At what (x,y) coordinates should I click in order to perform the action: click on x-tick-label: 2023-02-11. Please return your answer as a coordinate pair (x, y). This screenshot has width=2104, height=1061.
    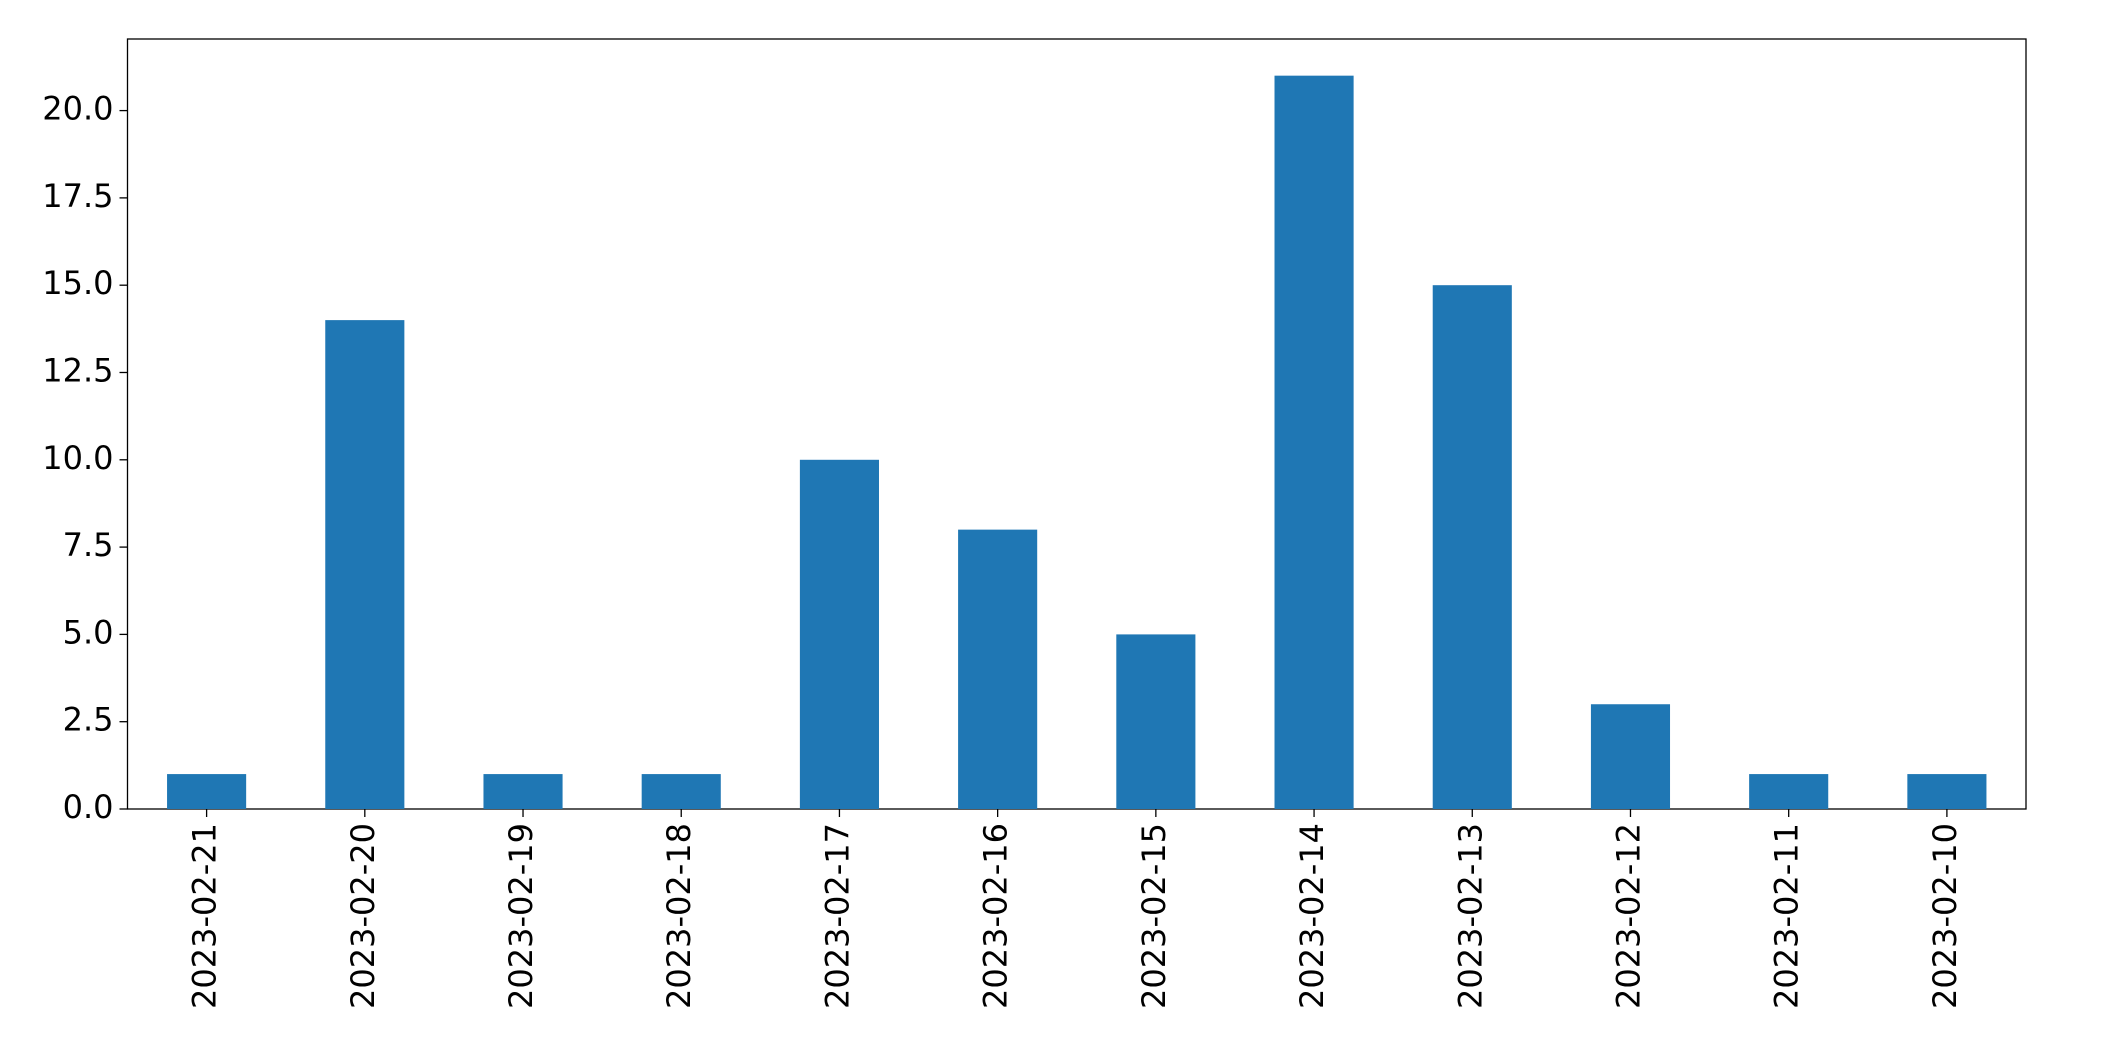
    Looking at the image, I should click on (1787, 916).